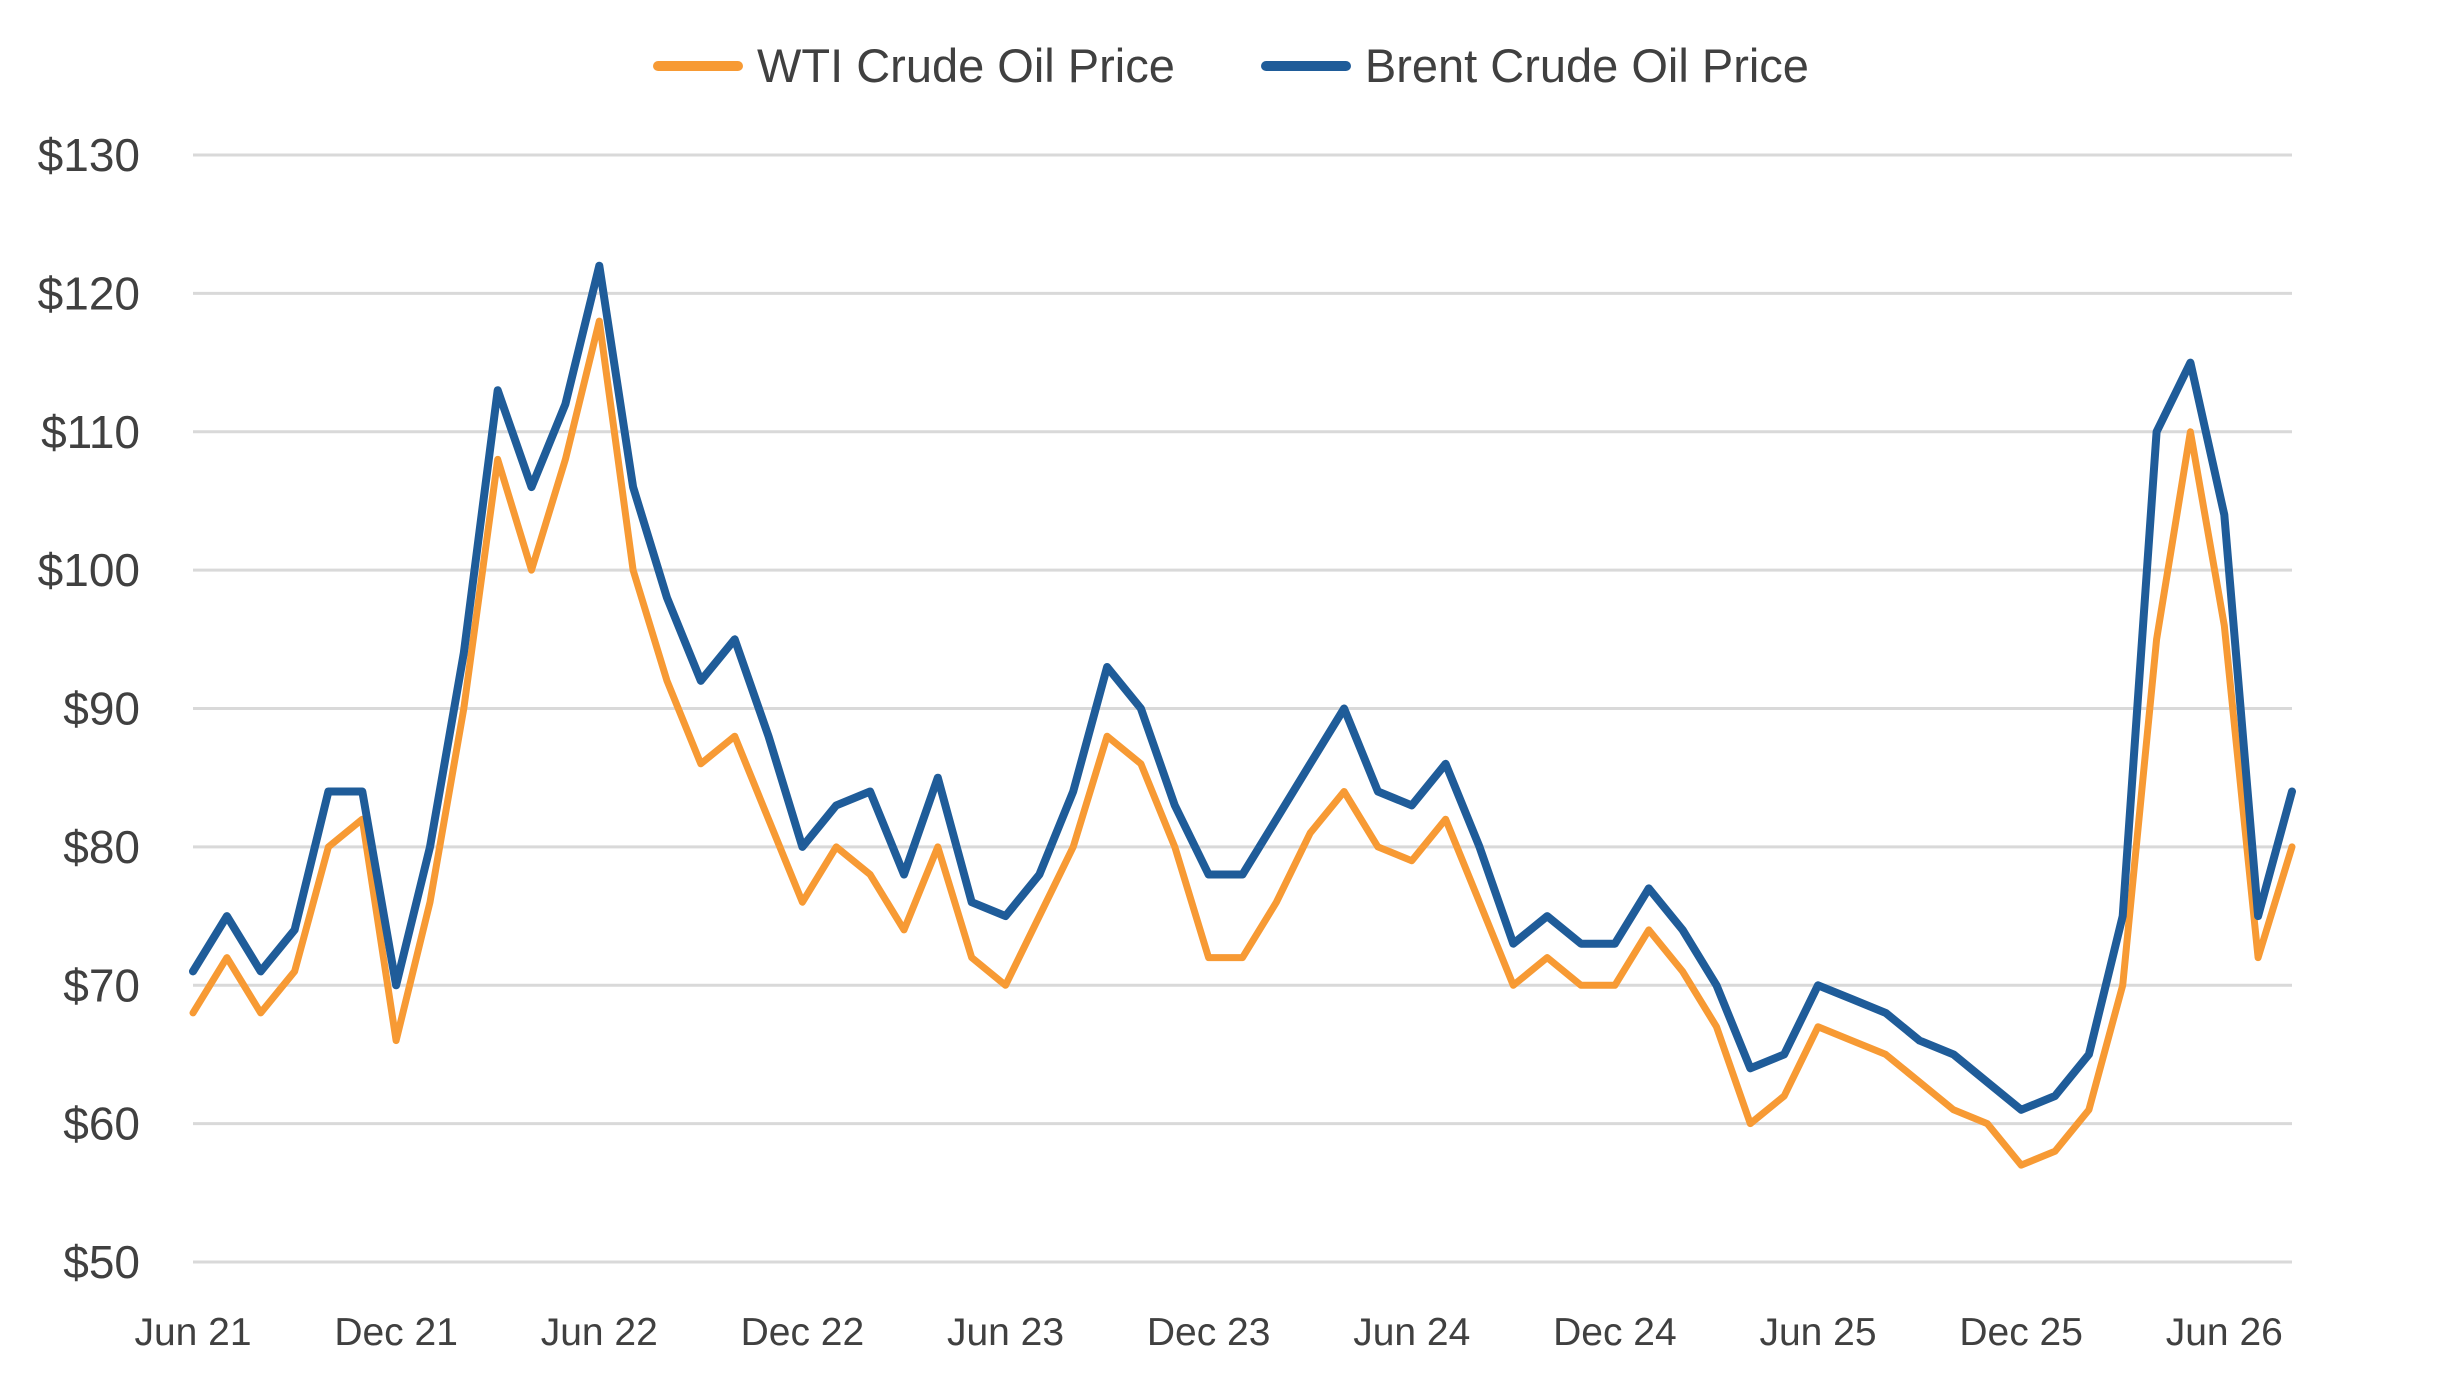  What do you see at coordinates (698, 65) in the screenshot?
I see `legend-swatch-wti` at bounding box center [698, 65].